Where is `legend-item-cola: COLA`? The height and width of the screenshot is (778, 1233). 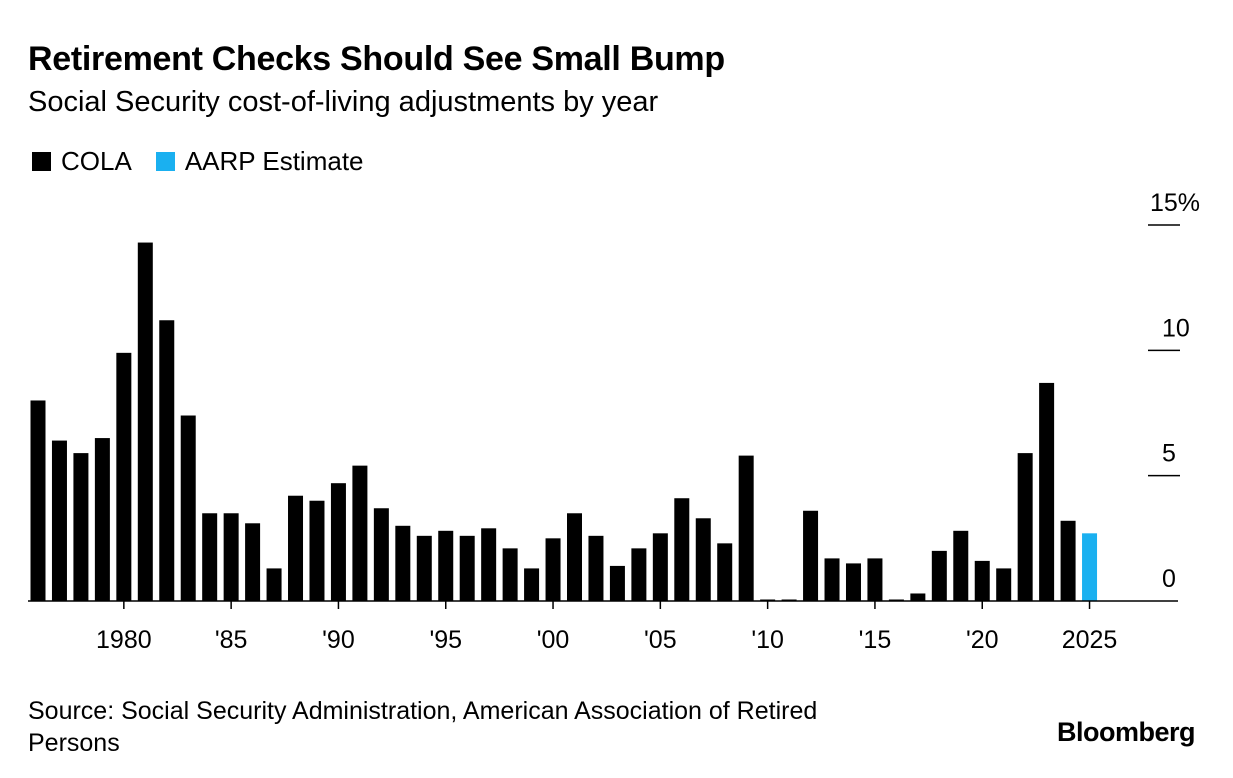 legend-item-cola: COLA is located at coordinates (82, 161).